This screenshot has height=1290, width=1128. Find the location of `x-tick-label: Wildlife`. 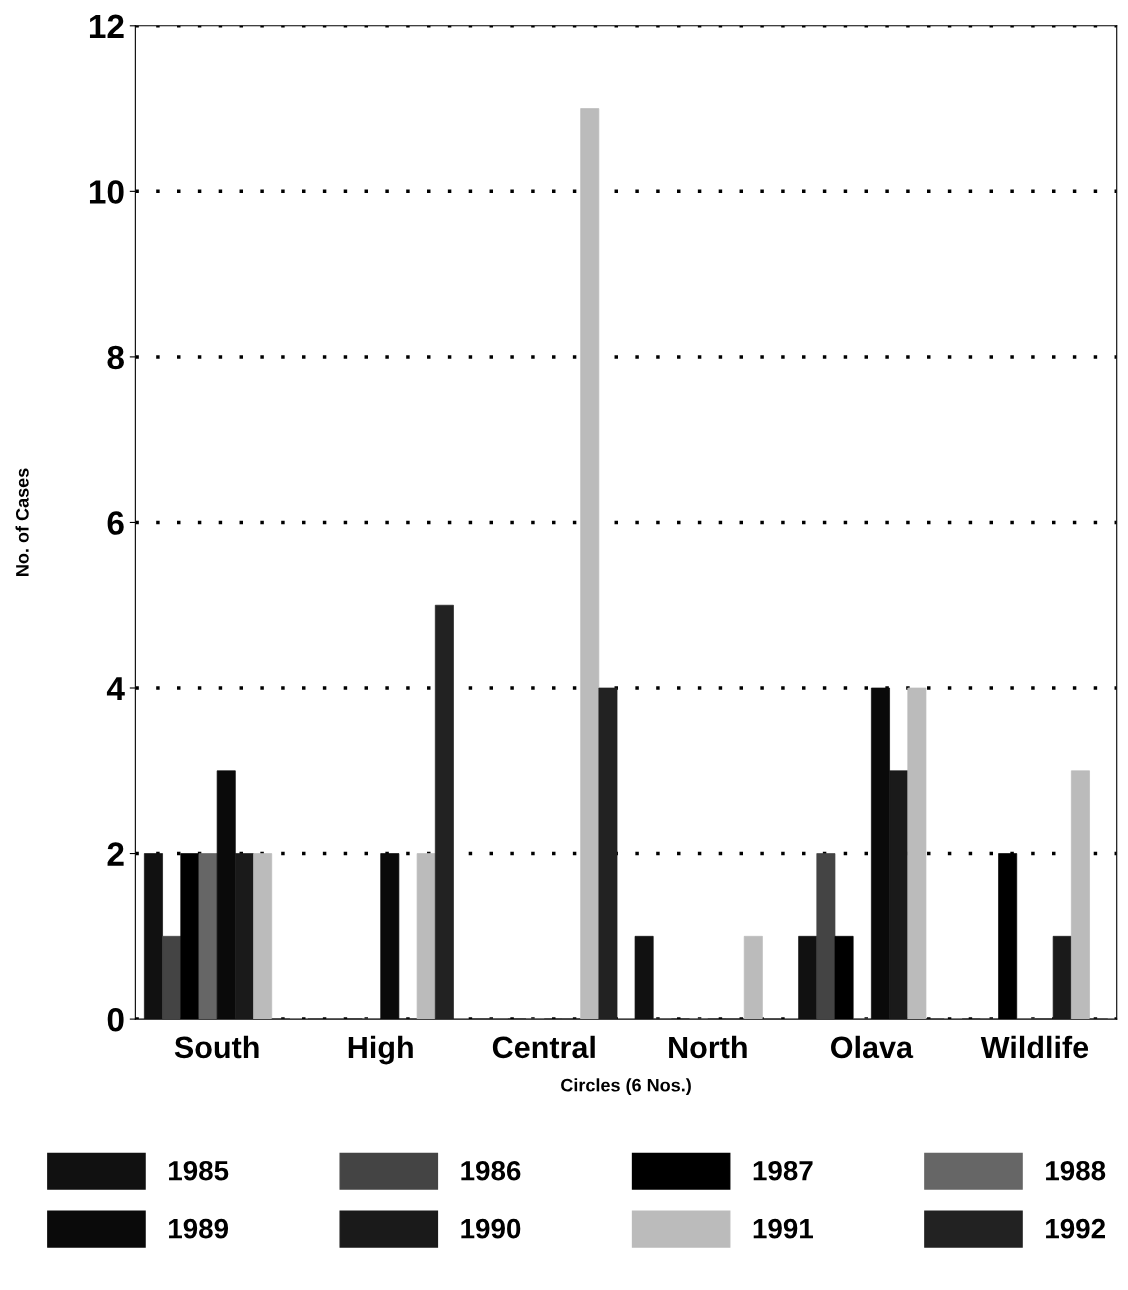

x-tick-label: Wildlife is located at coordinates (1034, 1047).